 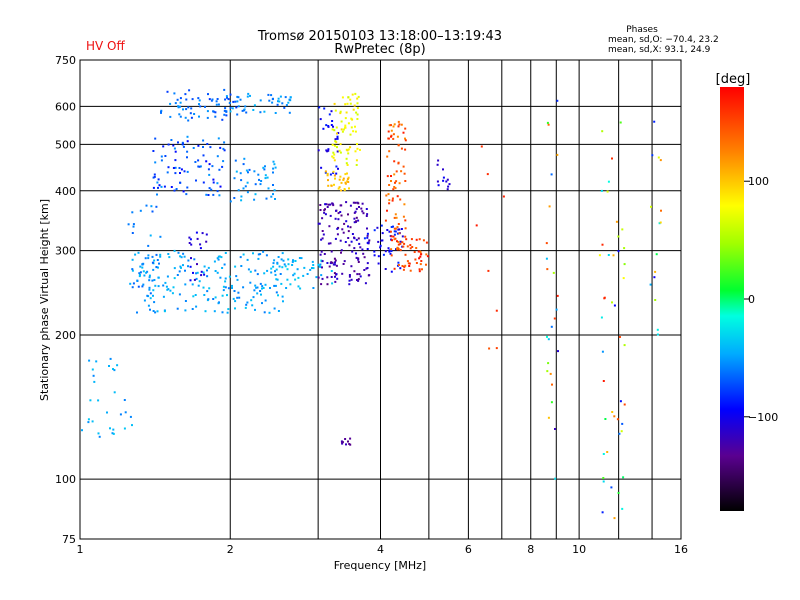 What do you see at coordinates (65, 335) in the screenshot?
I see `y-tick-label: 200` at bounding box center [65, 335].